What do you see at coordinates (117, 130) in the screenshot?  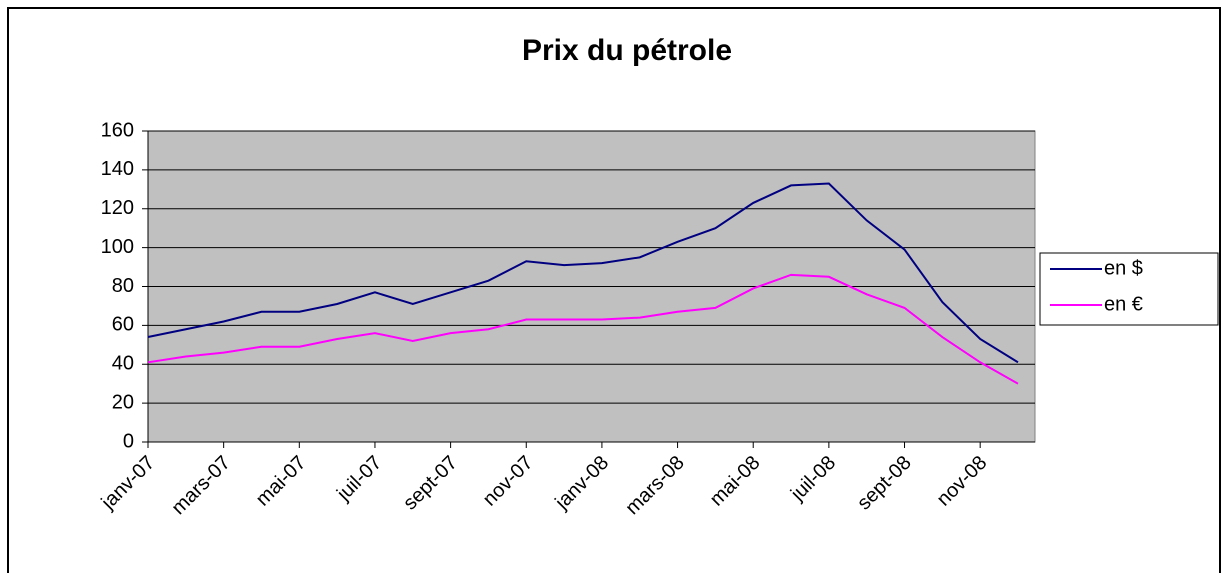 I see `y-tick-label: 160` at bounding box center [117, 130].